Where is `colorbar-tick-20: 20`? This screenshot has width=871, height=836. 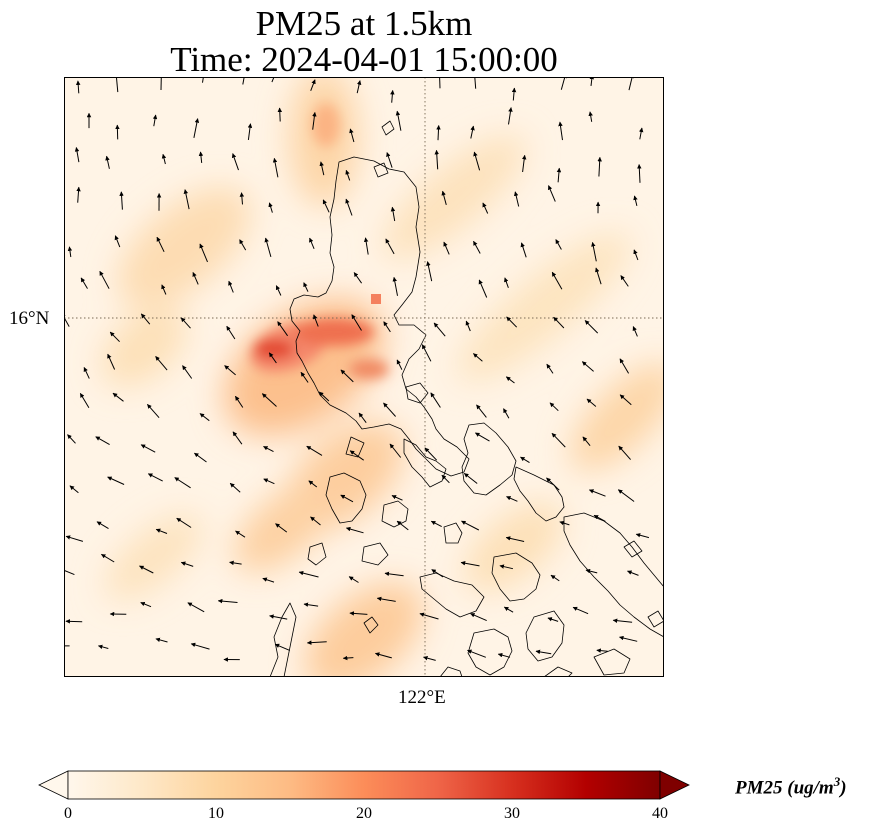 colorbar-tick-20: 20 is located at coordinates (364, 813).